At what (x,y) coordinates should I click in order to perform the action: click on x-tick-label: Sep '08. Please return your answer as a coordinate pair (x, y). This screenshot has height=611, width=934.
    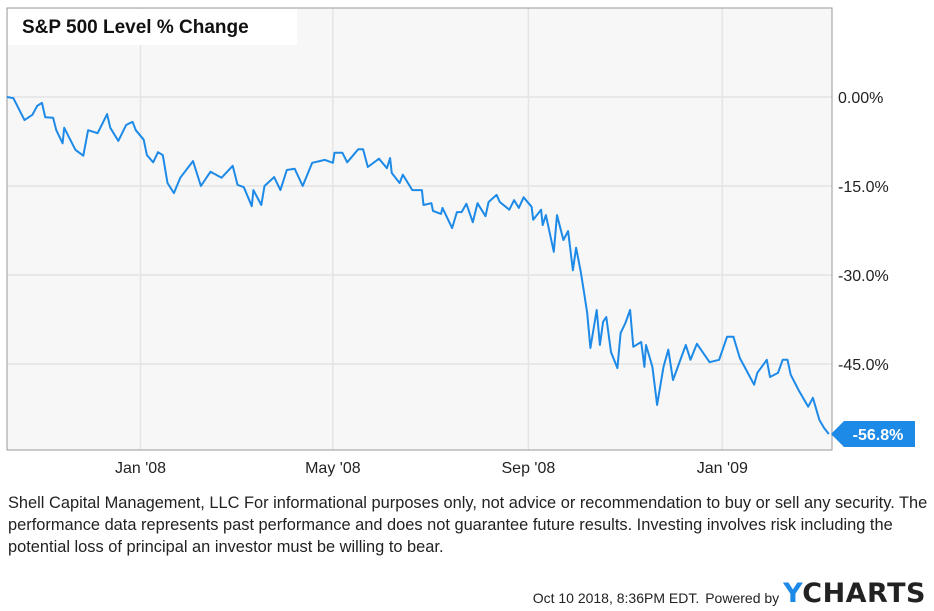
    Looking at the image, I should click on (529, 468).